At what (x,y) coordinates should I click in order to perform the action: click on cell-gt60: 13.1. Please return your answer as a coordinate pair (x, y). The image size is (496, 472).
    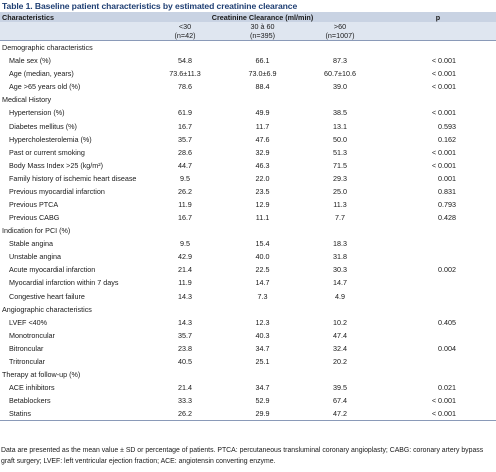
    Looking at the image, I should click on (340, 126).